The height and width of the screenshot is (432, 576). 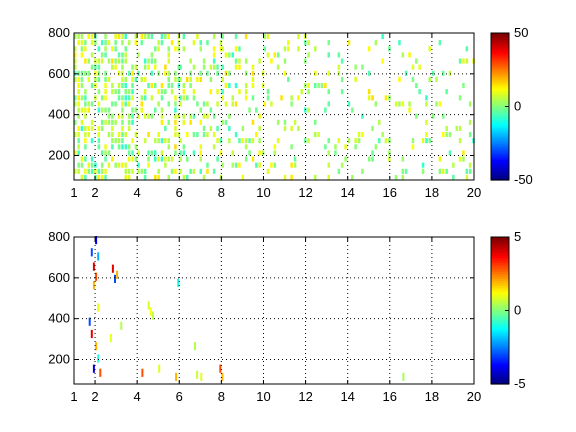 I want to click on x-tick-label: 20, so click(x=474, y=396).